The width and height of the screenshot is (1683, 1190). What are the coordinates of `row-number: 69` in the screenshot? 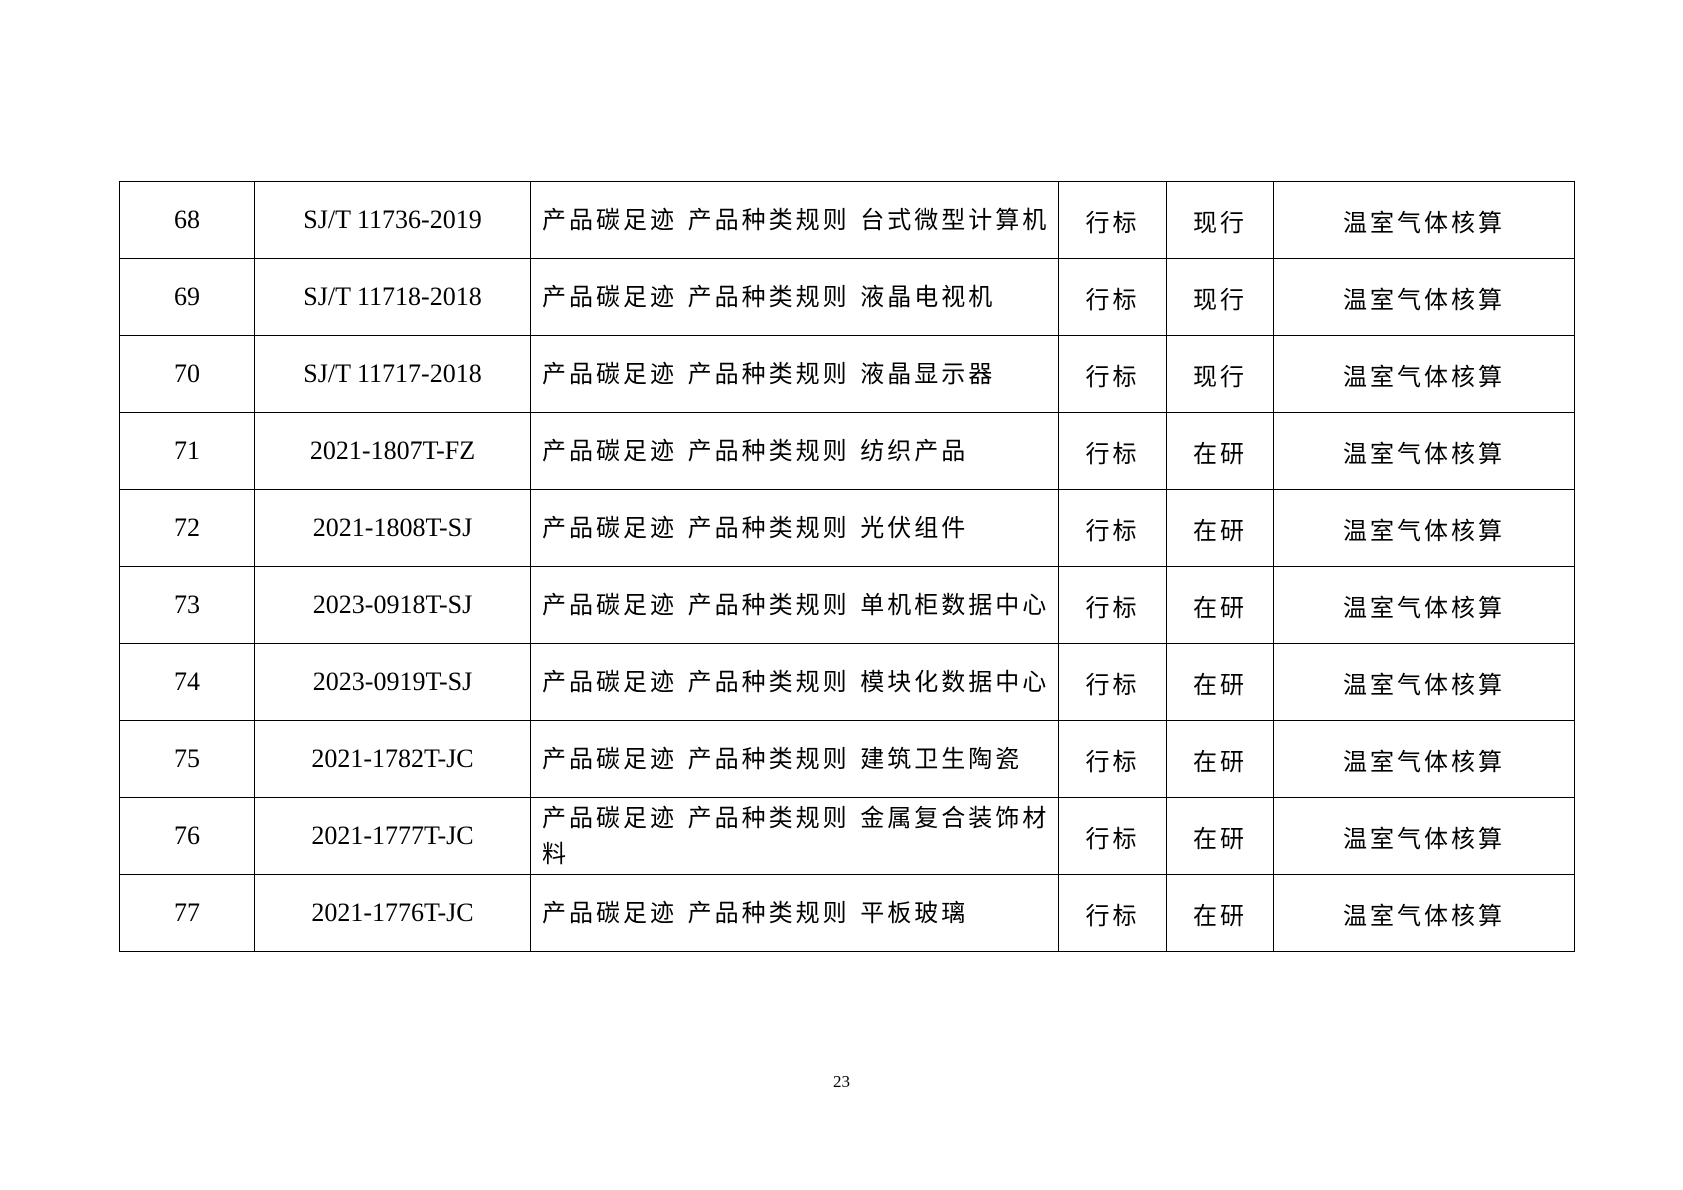 It's located at (187, 297).